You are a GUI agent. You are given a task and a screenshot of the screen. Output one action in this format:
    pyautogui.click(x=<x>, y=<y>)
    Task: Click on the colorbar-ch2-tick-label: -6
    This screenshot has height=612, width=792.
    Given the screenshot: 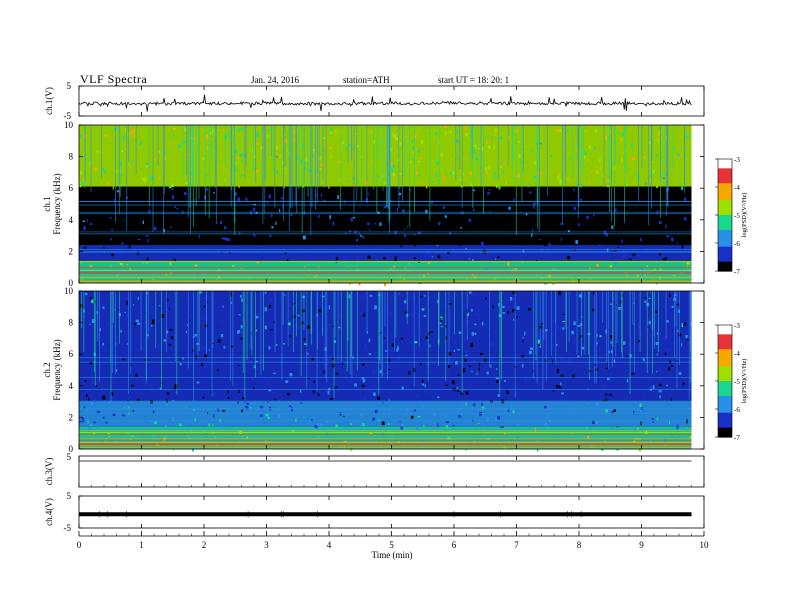 What is the action you would take?
    pyautogui.click(x=737, y=410)
    